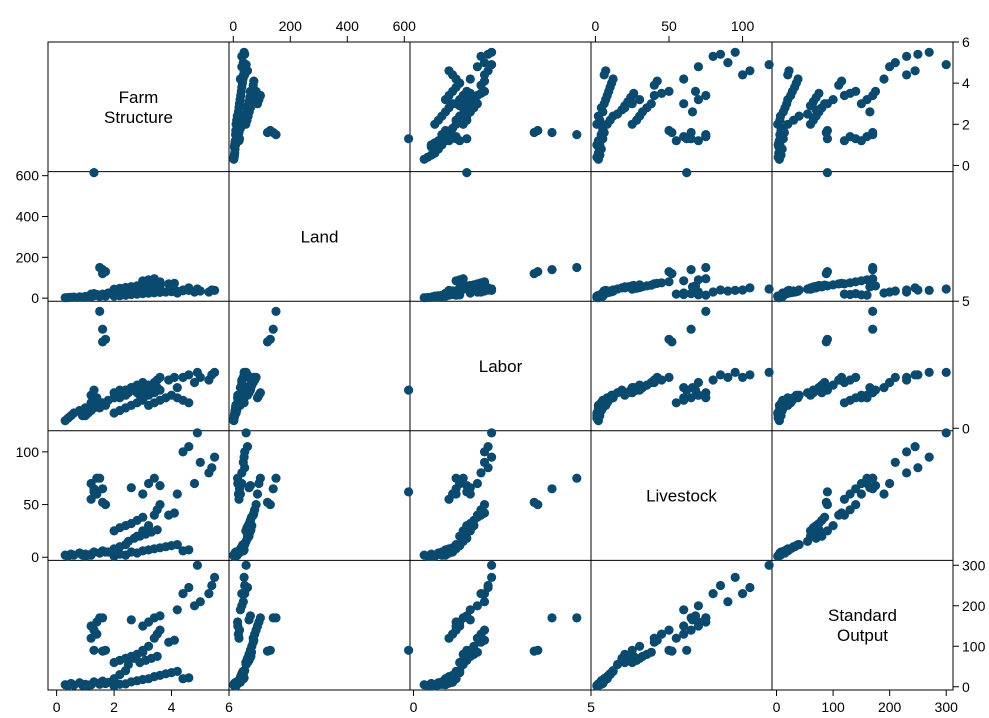 The image size is (989, 718). I want to click on tick-label-left-livestock: 50, so click(31, 505).